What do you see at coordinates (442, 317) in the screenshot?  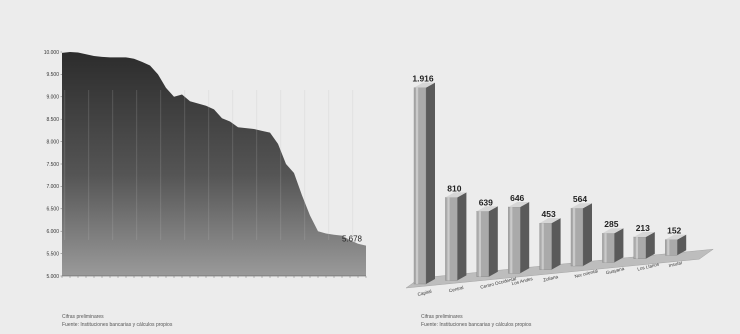 I see `right-note: Cifras preliminares` at bounding box center [442, 317].